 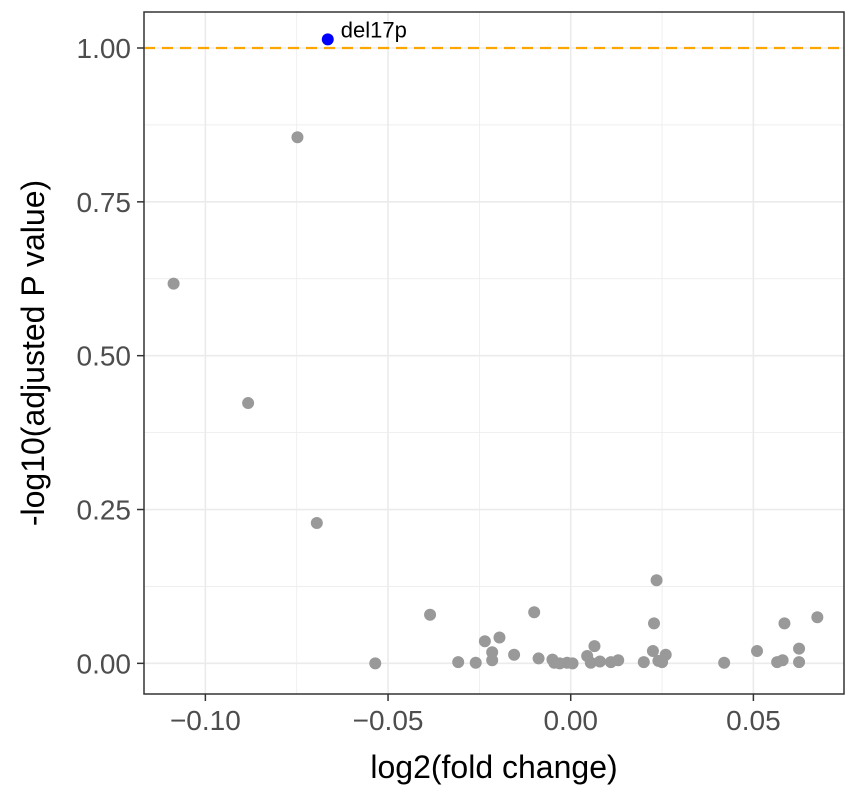 What do you see at coordinates (327, 39) in the screenshot?
I see `highlight-point-del17p` at bounding box center [327, 39].